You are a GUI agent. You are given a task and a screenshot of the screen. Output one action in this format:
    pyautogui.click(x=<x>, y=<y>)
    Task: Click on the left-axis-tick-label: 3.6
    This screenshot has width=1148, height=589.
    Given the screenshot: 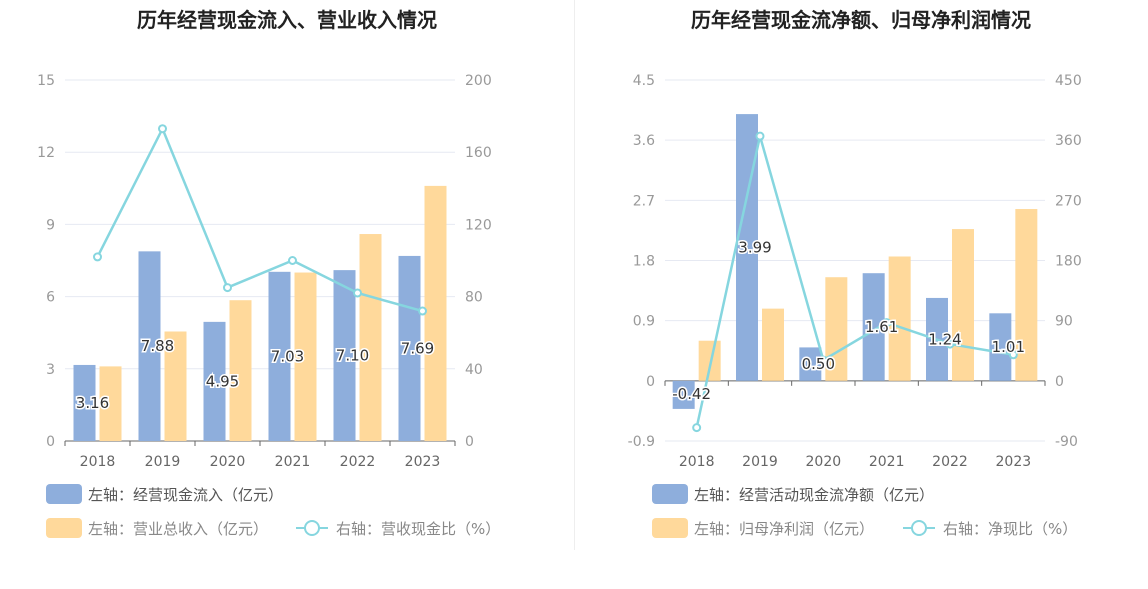 What is the action you would take?
    pyautogui.click(x=644, y=141)
    